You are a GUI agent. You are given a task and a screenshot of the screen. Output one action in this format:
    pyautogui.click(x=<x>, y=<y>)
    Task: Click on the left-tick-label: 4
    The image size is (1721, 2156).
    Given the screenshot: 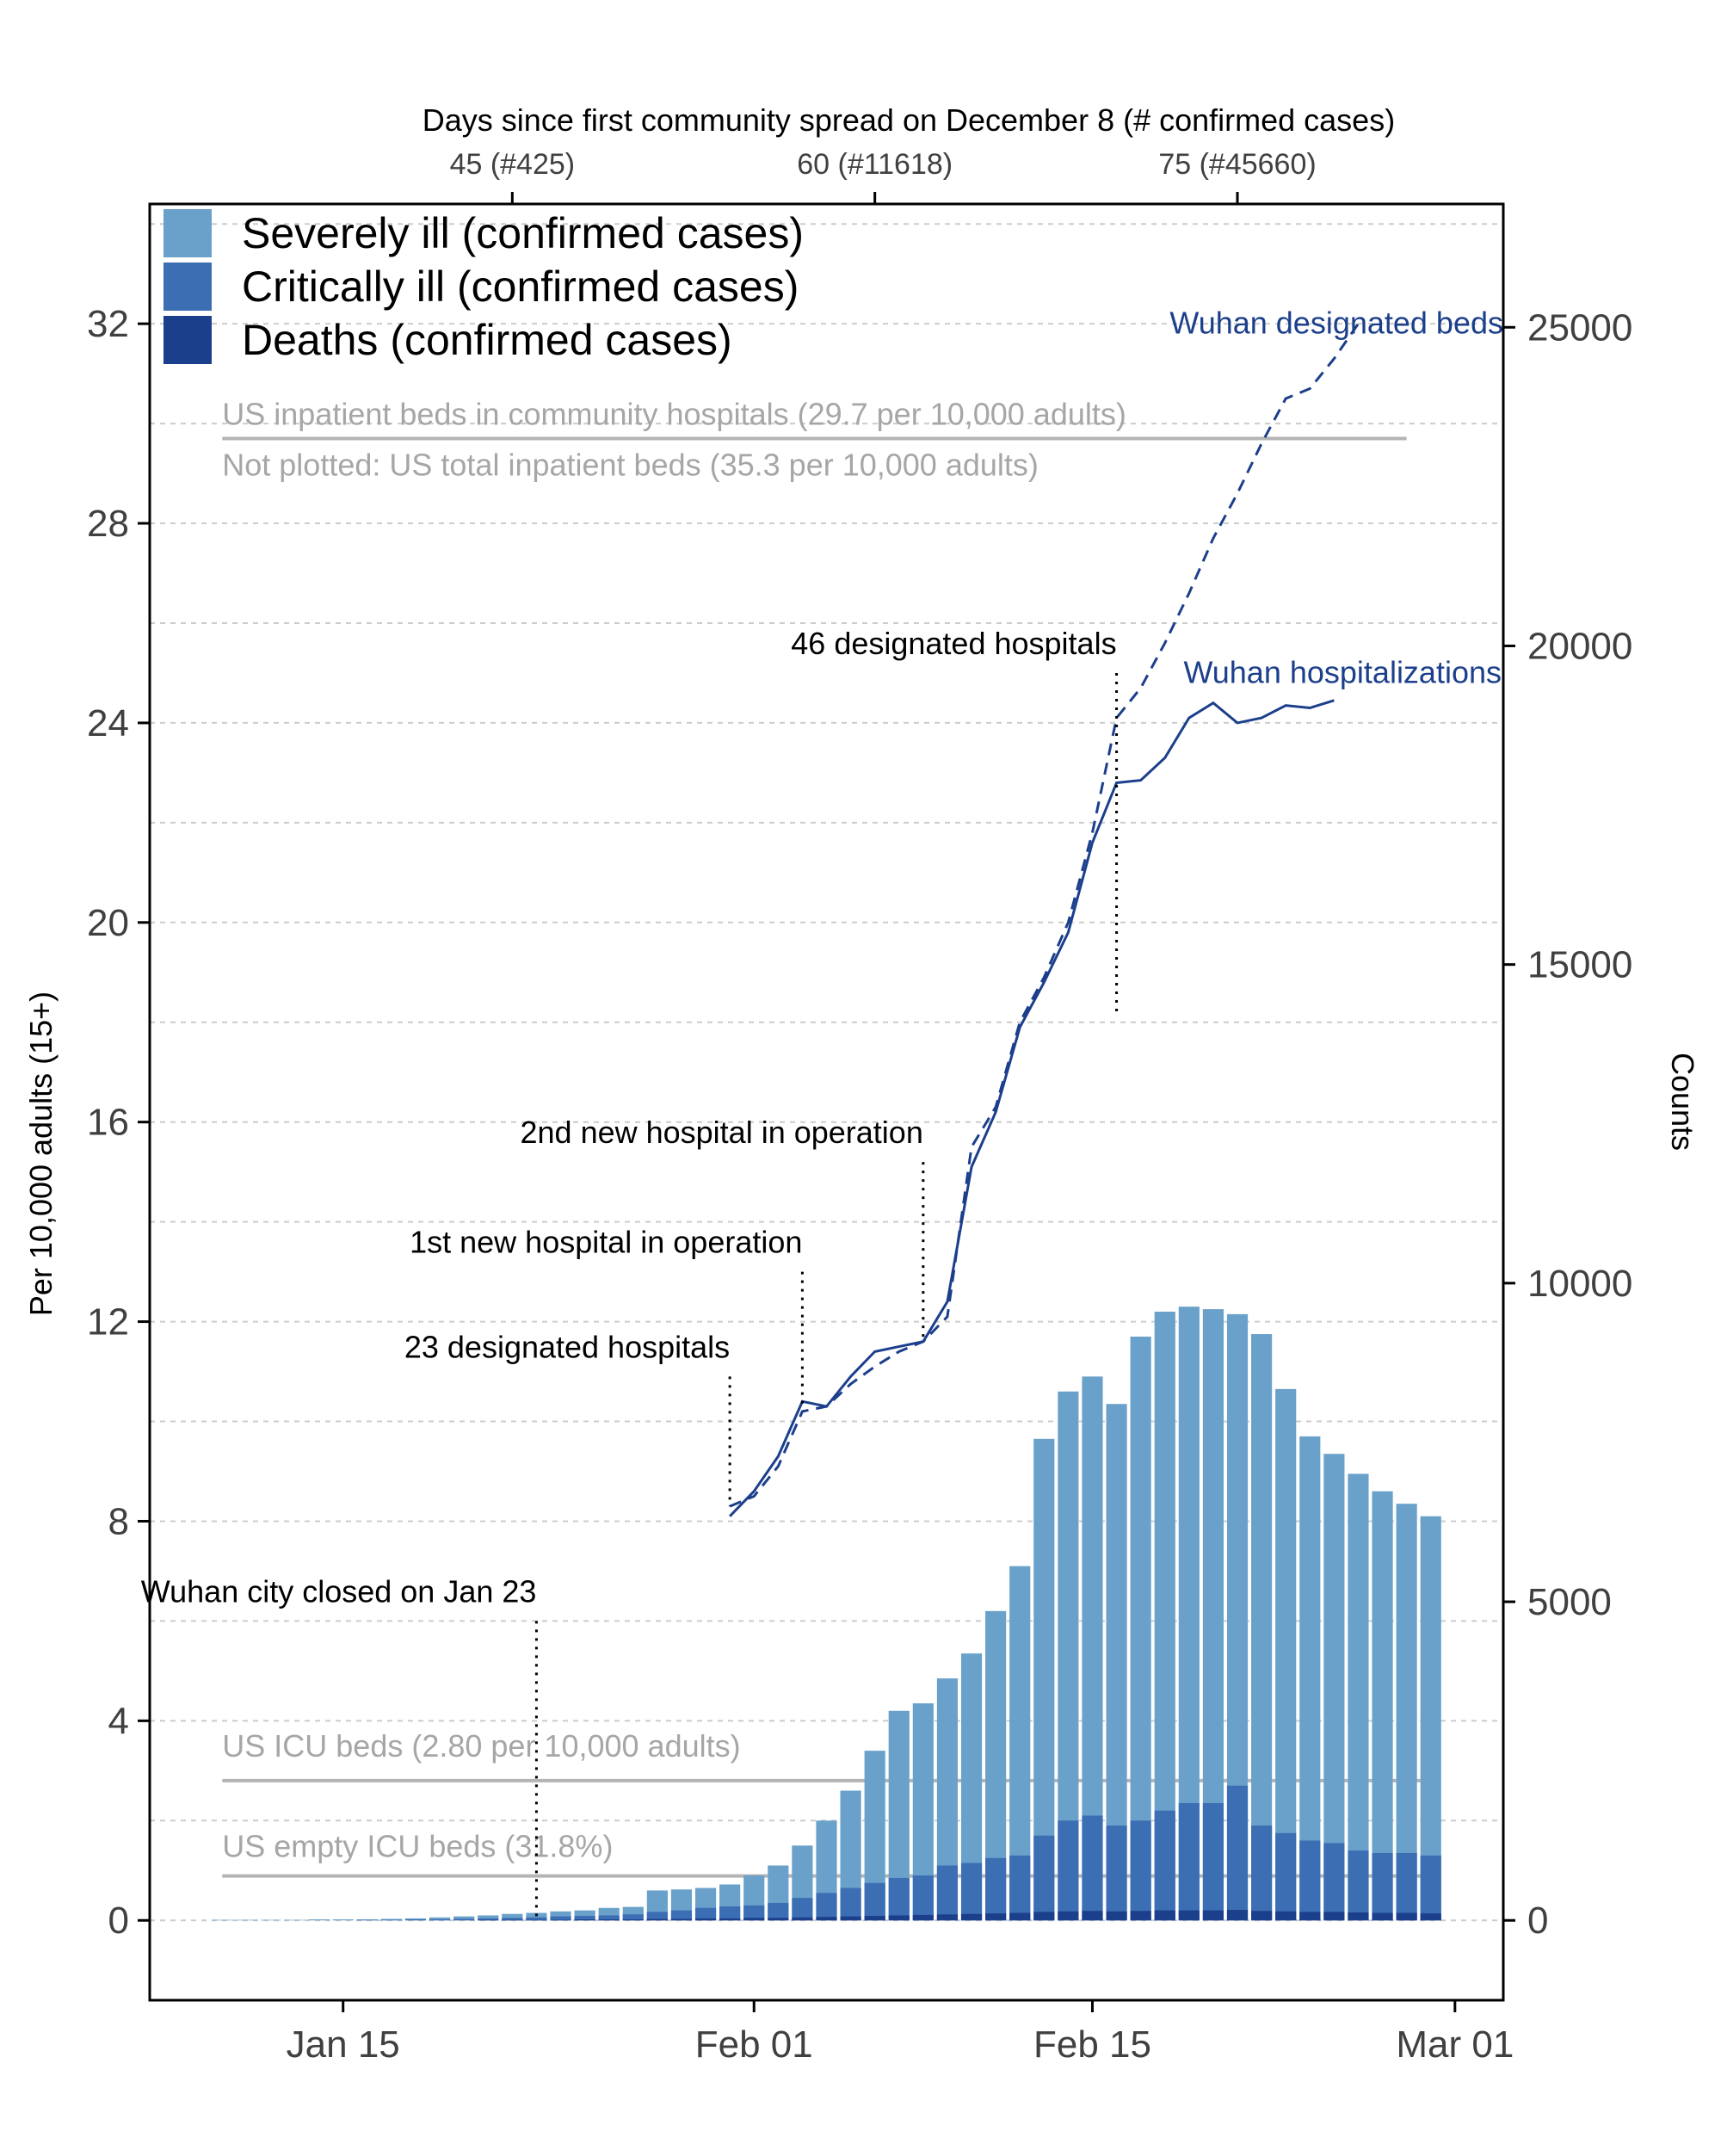 What is the action you would take?
    pyautogui.click(x=118, y=1721)
    